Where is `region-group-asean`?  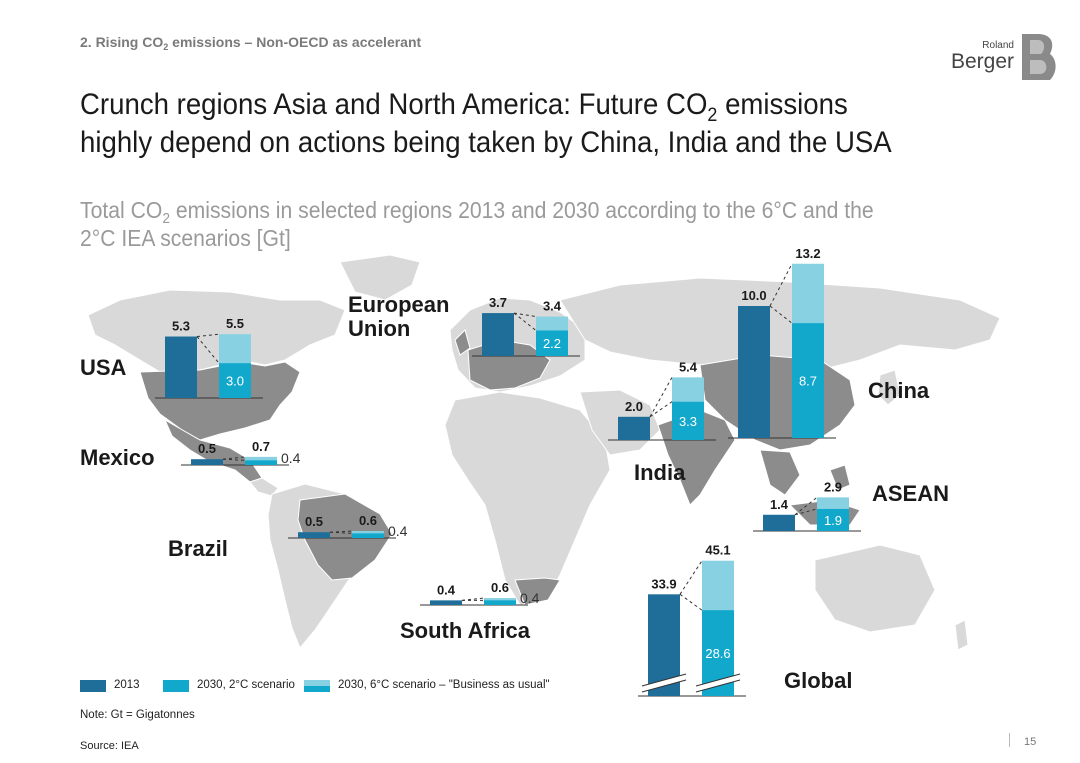 region-group-asean is located at coordinates (807, 514).